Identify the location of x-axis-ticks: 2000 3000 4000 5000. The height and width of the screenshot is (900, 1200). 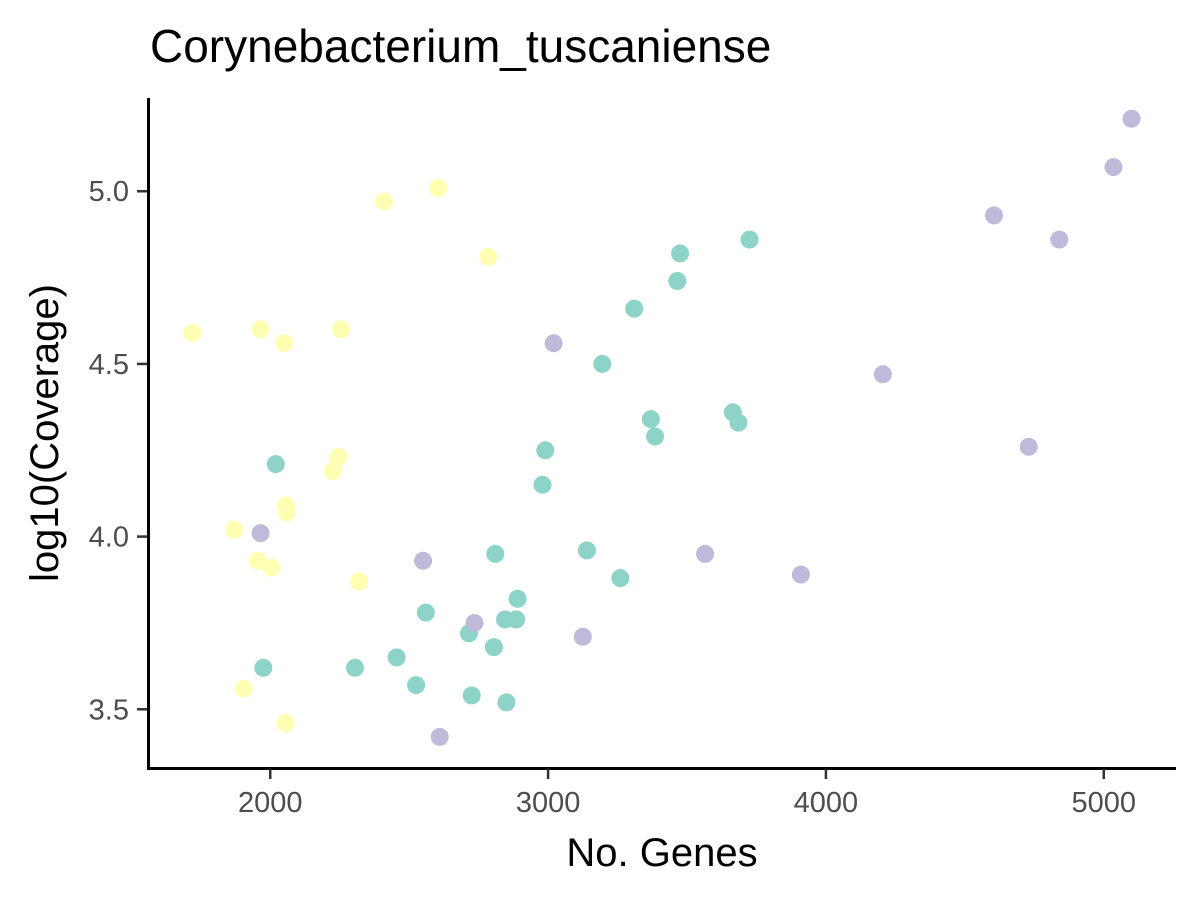
(687, 794).